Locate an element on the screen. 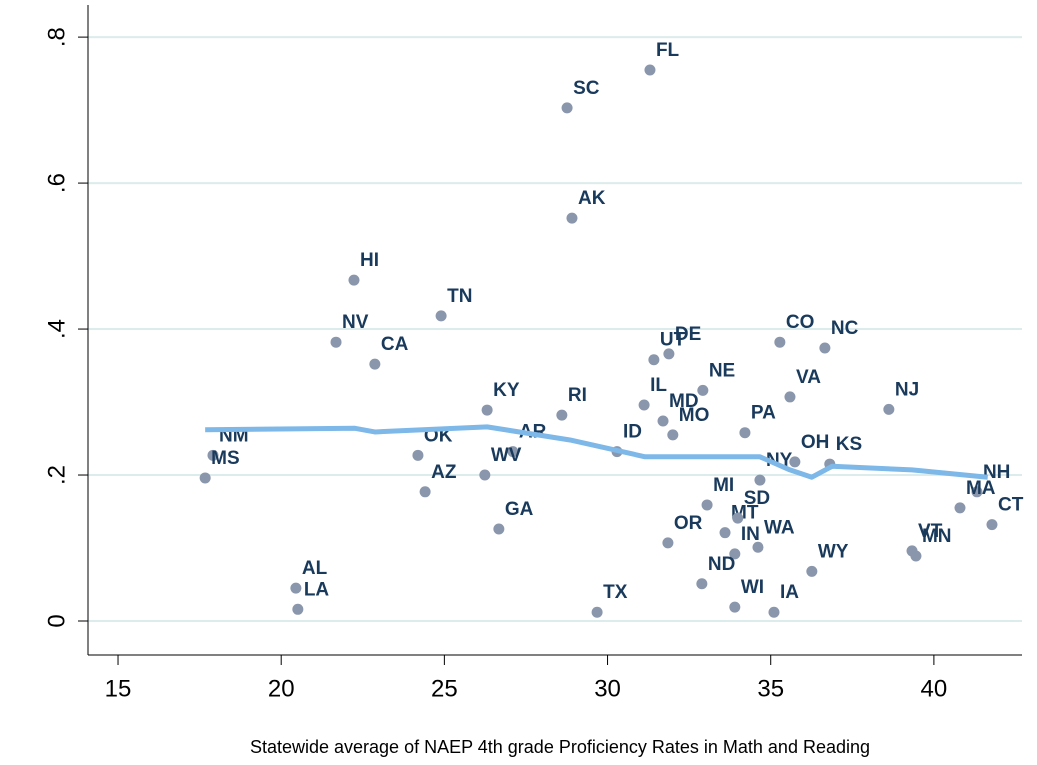 This screenshot has width=1037, height=765. y-tick-label: 0 is located at coordinates (56, 620).